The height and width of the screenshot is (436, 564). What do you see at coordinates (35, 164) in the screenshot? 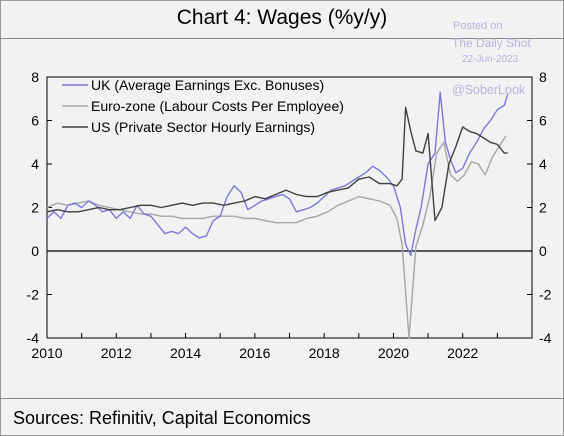
I see `y-tick-label-left: 4` at bounding box center [35, 164].